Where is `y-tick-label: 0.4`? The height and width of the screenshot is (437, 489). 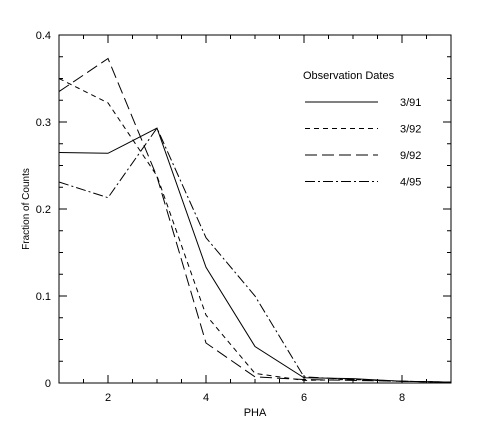
y-tick-label: 0.4 is located at coordinates (43, 36).